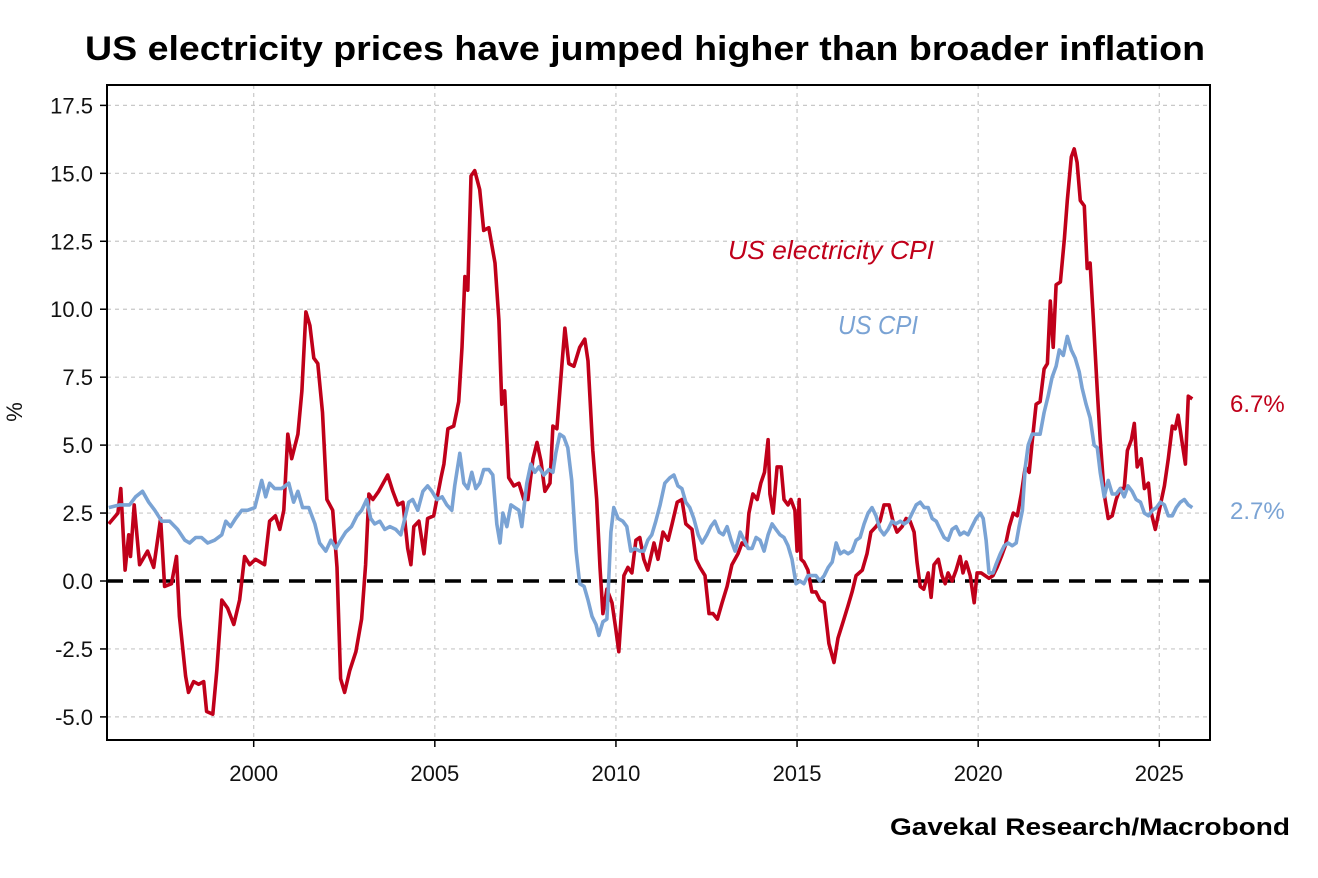 This screenshot has height=878, width=1318. Describe the element at coordinates (831, 250) in the screenshot. I see `legend-label-electricity: US electricity CPI` at that location.